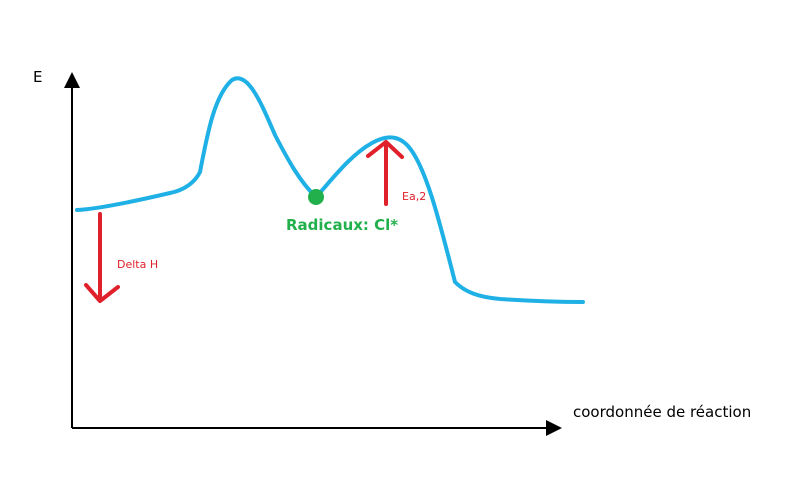 Image resolution: width=793 pixels, height=481 pixels. What do you see at coordinates (662, 412) in the screenshot?
I see `x-axis-label: coordonnée de réaction` at bounding box center [662, 412].